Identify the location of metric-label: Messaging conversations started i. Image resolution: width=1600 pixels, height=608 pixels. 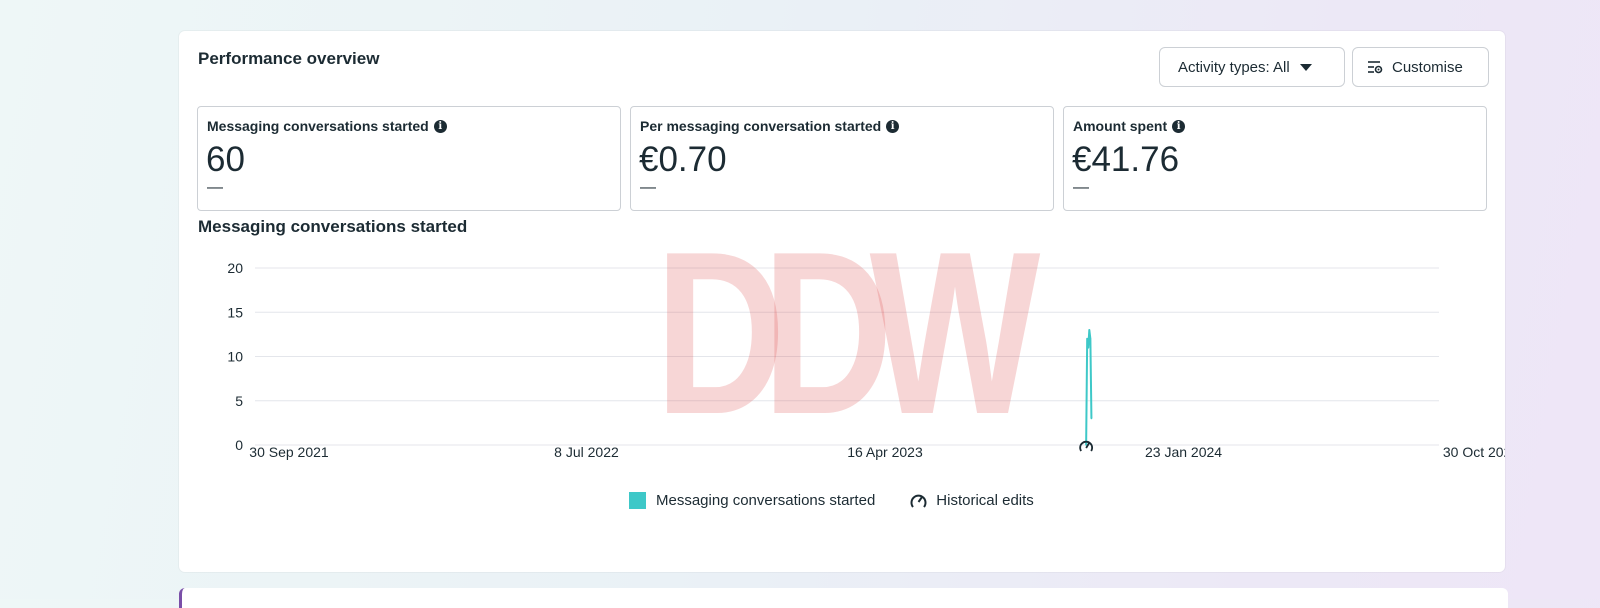
(327, 126).